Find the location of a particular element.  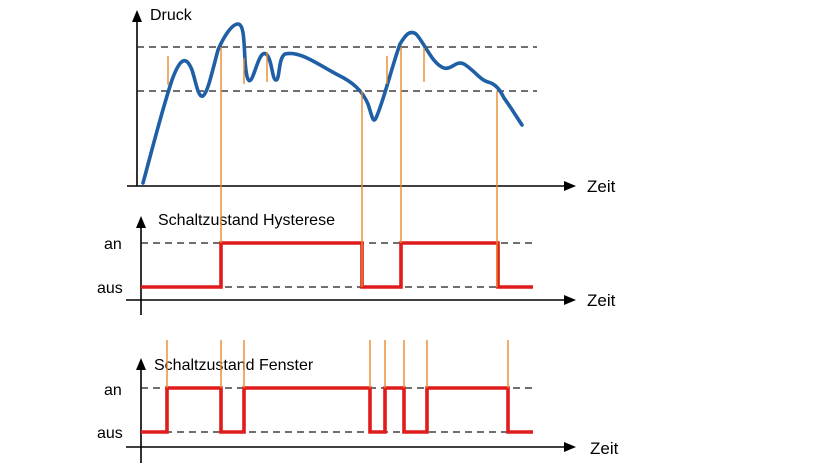

window-x-label: Zeit is located at coordinates (604, 448).